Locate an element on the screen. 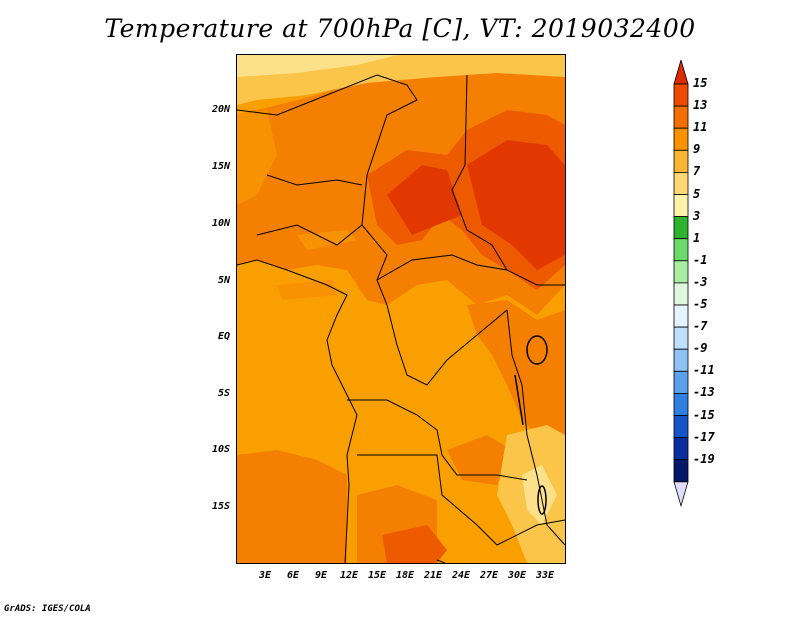  colorbar is located at coordinates (681, 284).